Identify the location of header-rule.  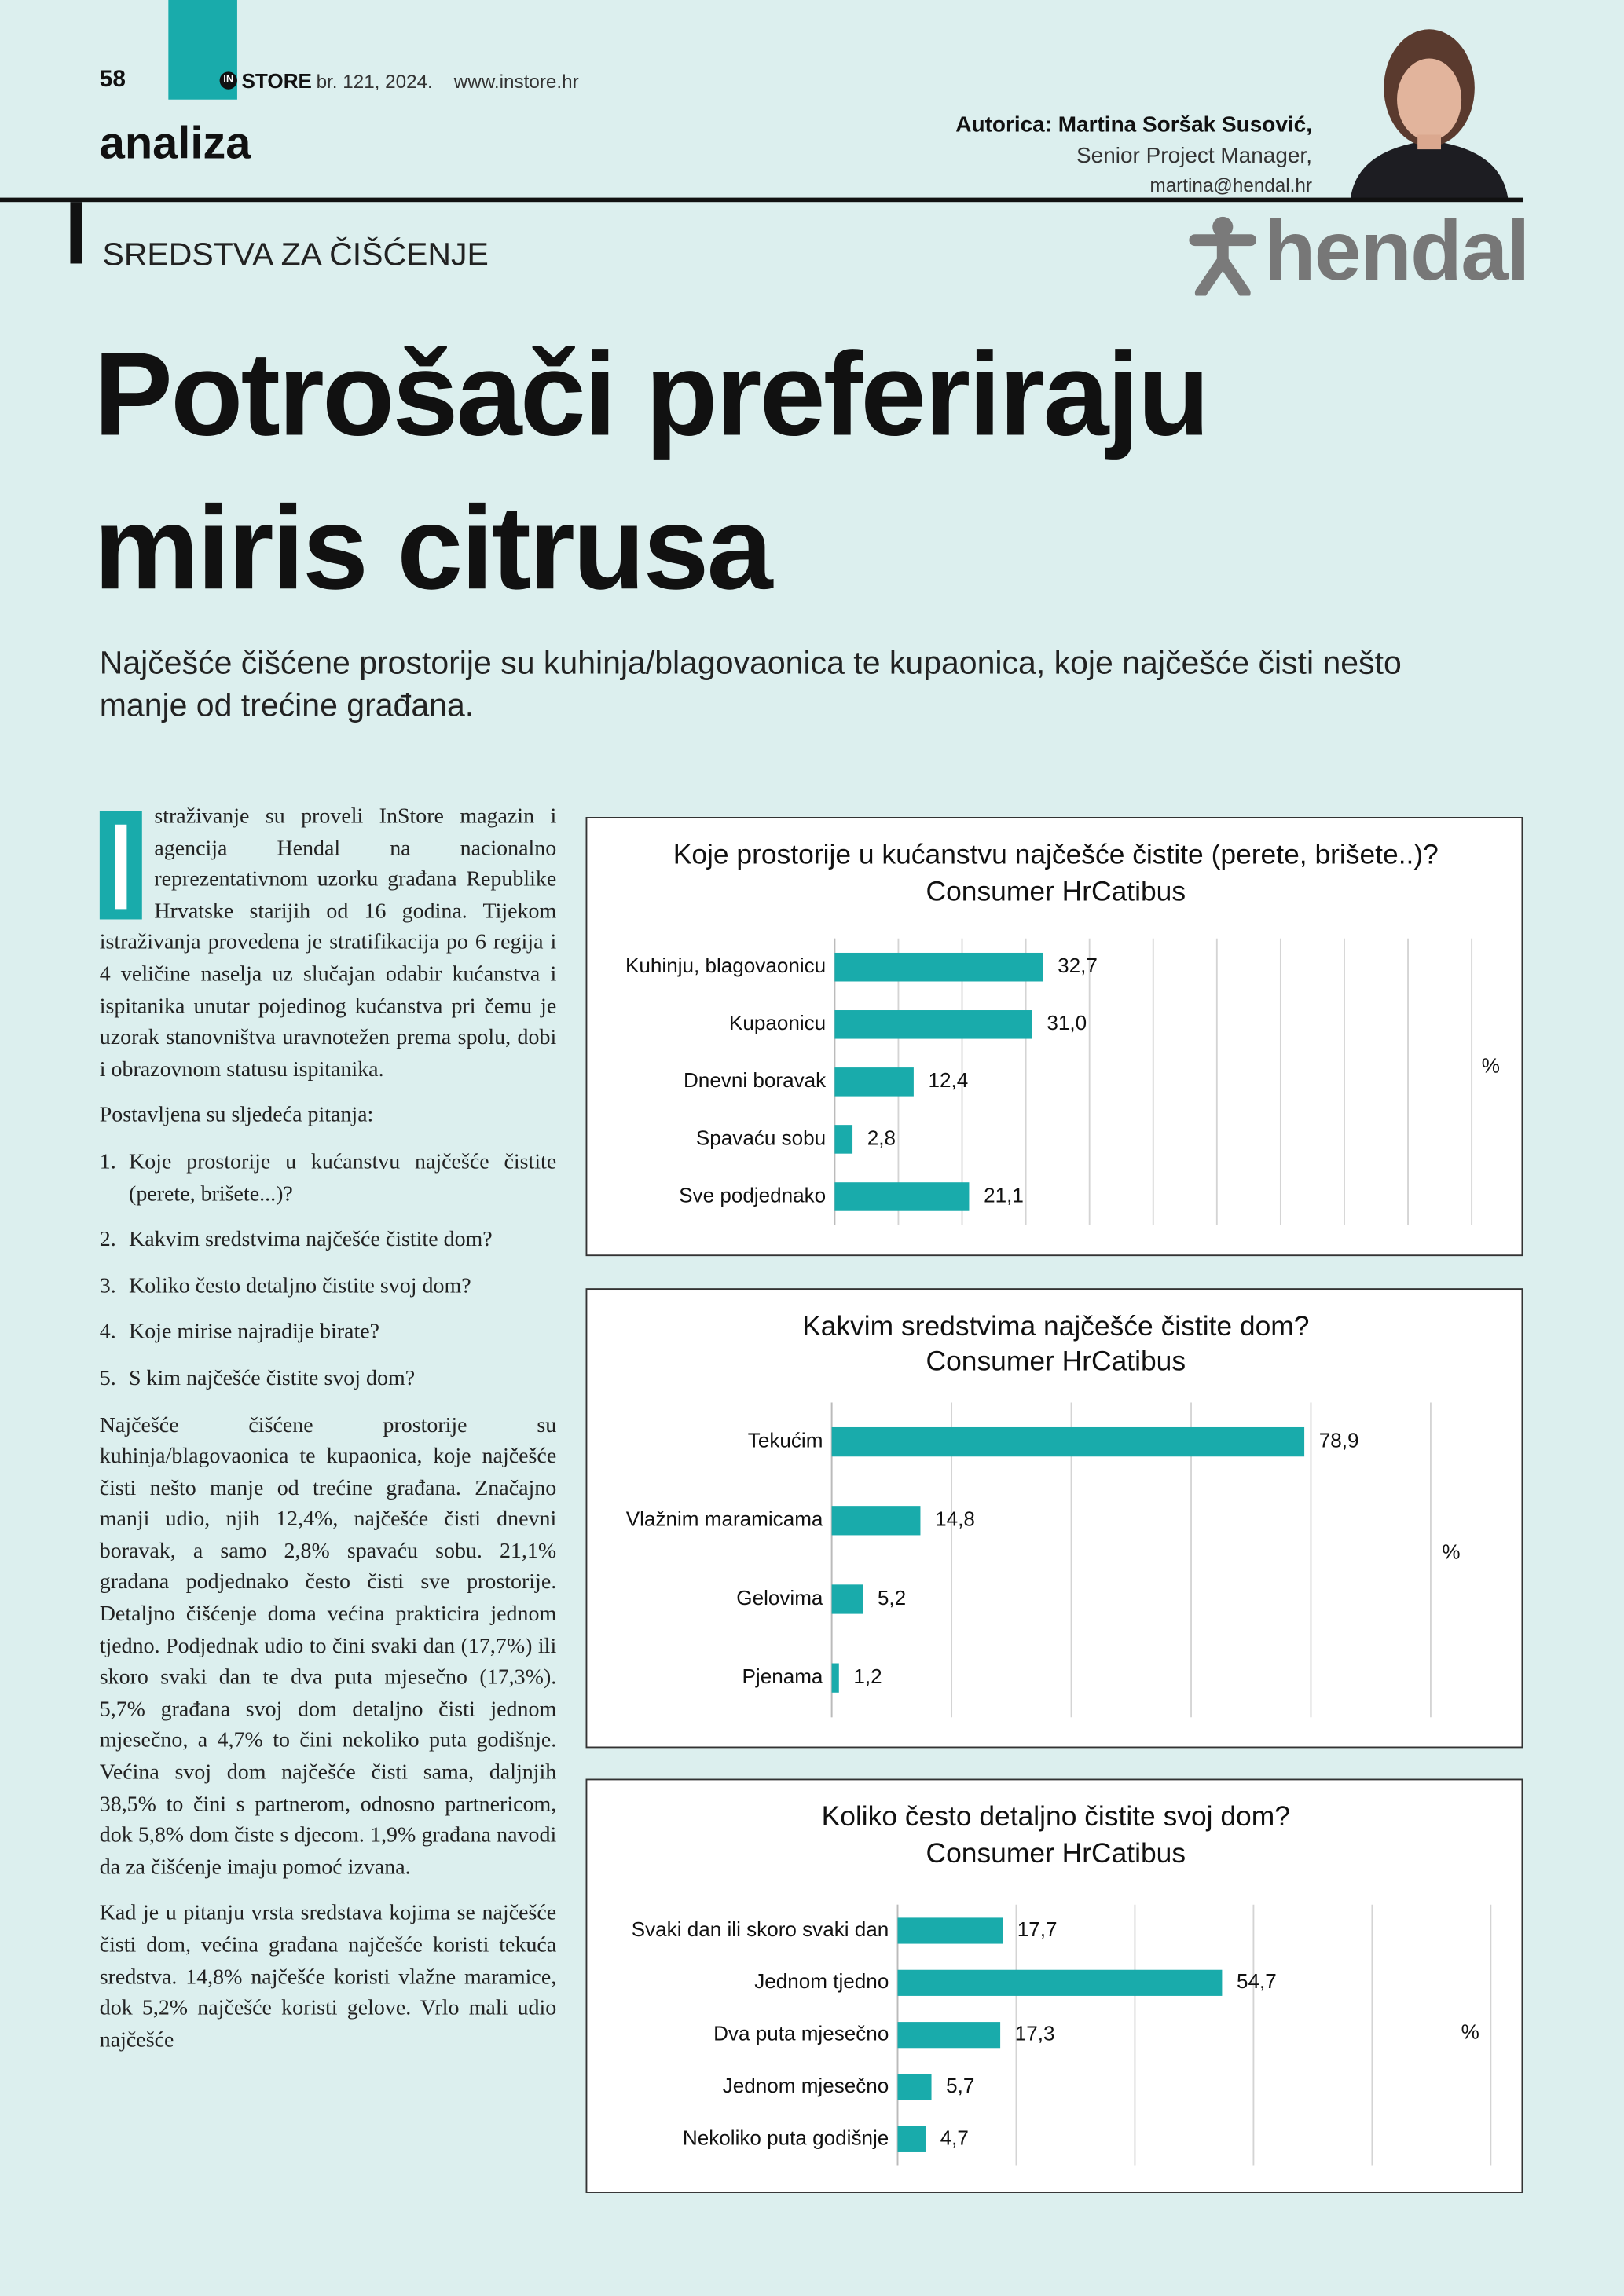
(761, 200).